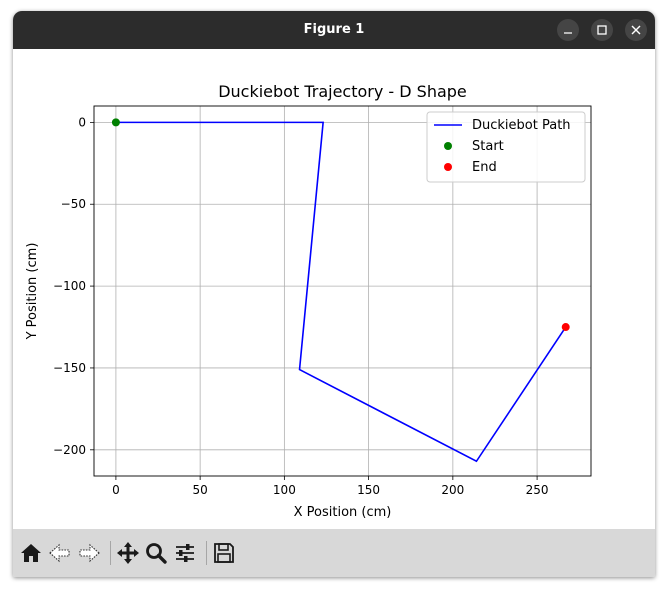 This screenshot has height=594, width=668. I want to click on chart-title: Duckiebot Trajectory - D Shape, so click(342, 91).